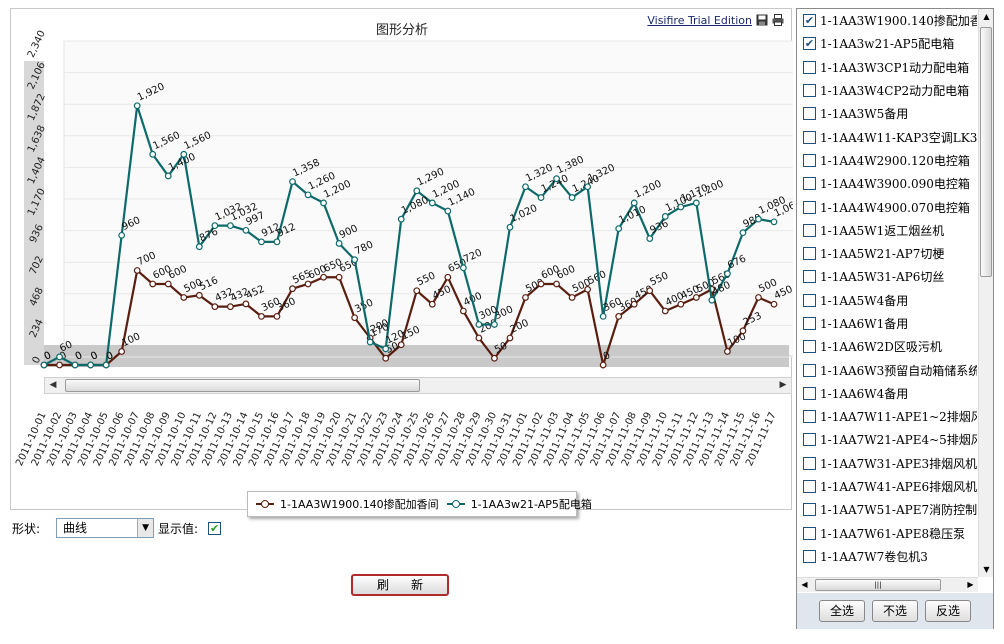  I want to click on legend-marker-icon, so click(265, 504).